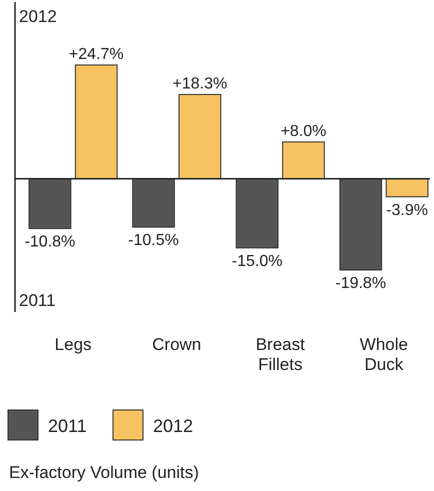 The image size is (434, 491). What do you see at coordinates (384, 354) in the screenshot?
I see `x-tick-label: Whole Duck` at bounding box center [384, 354].